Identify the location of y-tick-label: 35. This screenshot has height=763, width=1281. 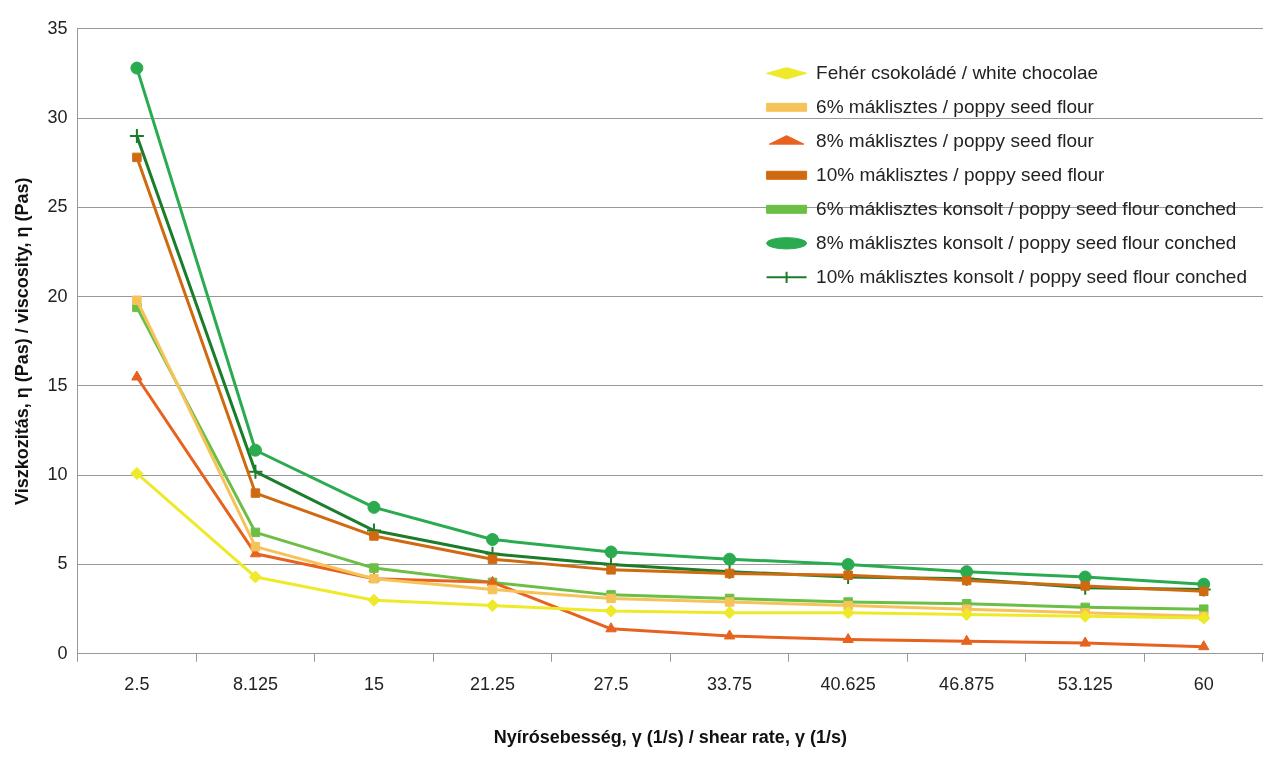
(57, 27).